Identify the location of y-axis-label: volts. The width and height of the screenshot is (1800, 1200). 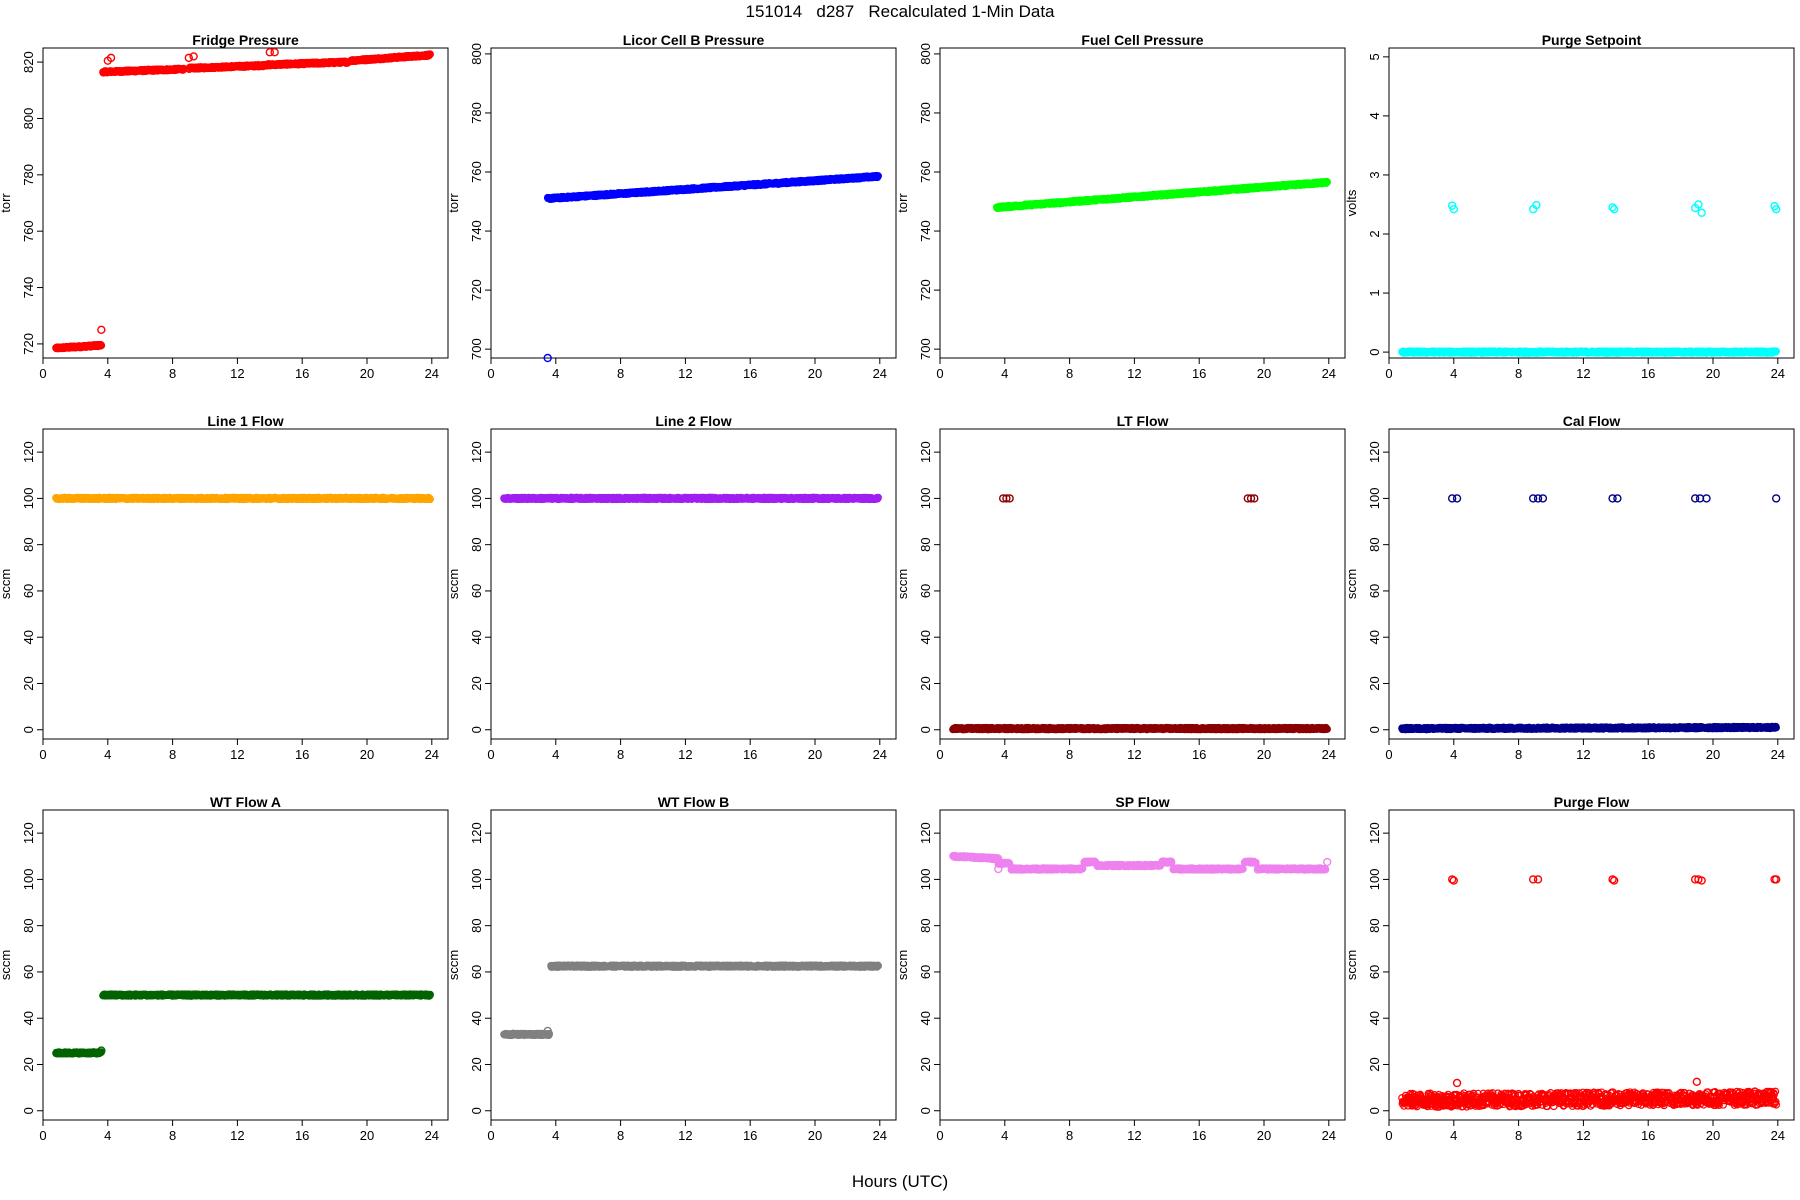
(1351, 202).